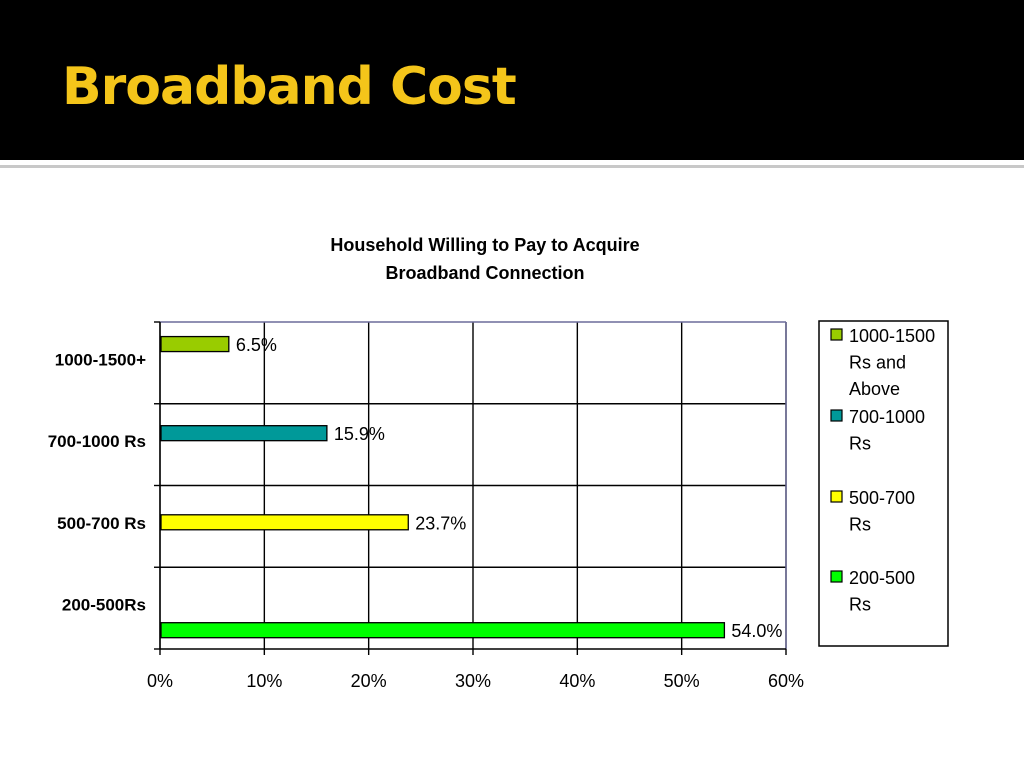 The height and width of the screenshot is (768, 1024). I want to click on data-label-2: 23.7%, so click(440, 523).